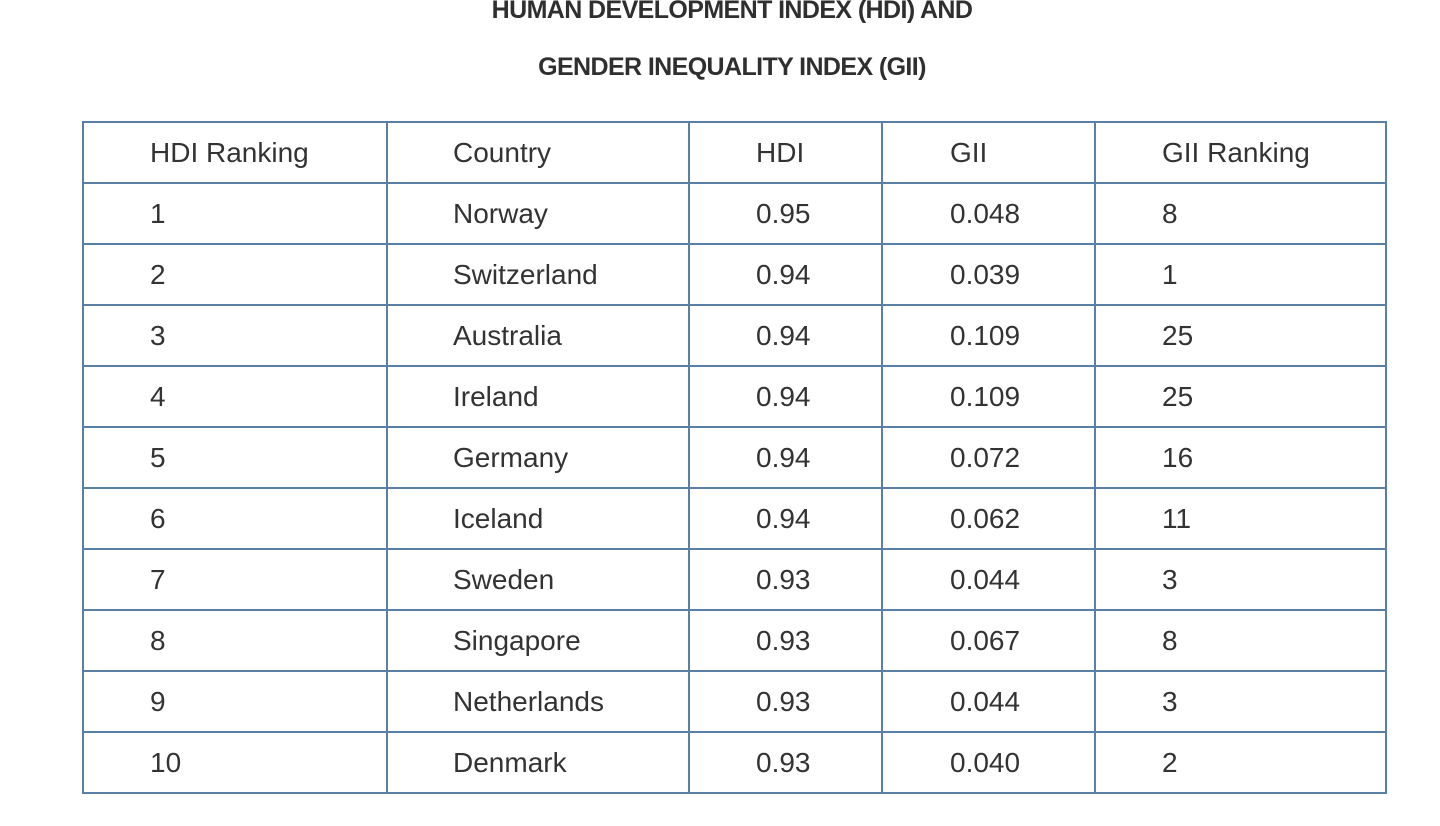 This screenshot has width=1440, height=826. What do you see at coordinates (1240, 152) in the screenshot?
I see `header-gii-ranking: GII Ranking` at bounding box center [1240, 152].